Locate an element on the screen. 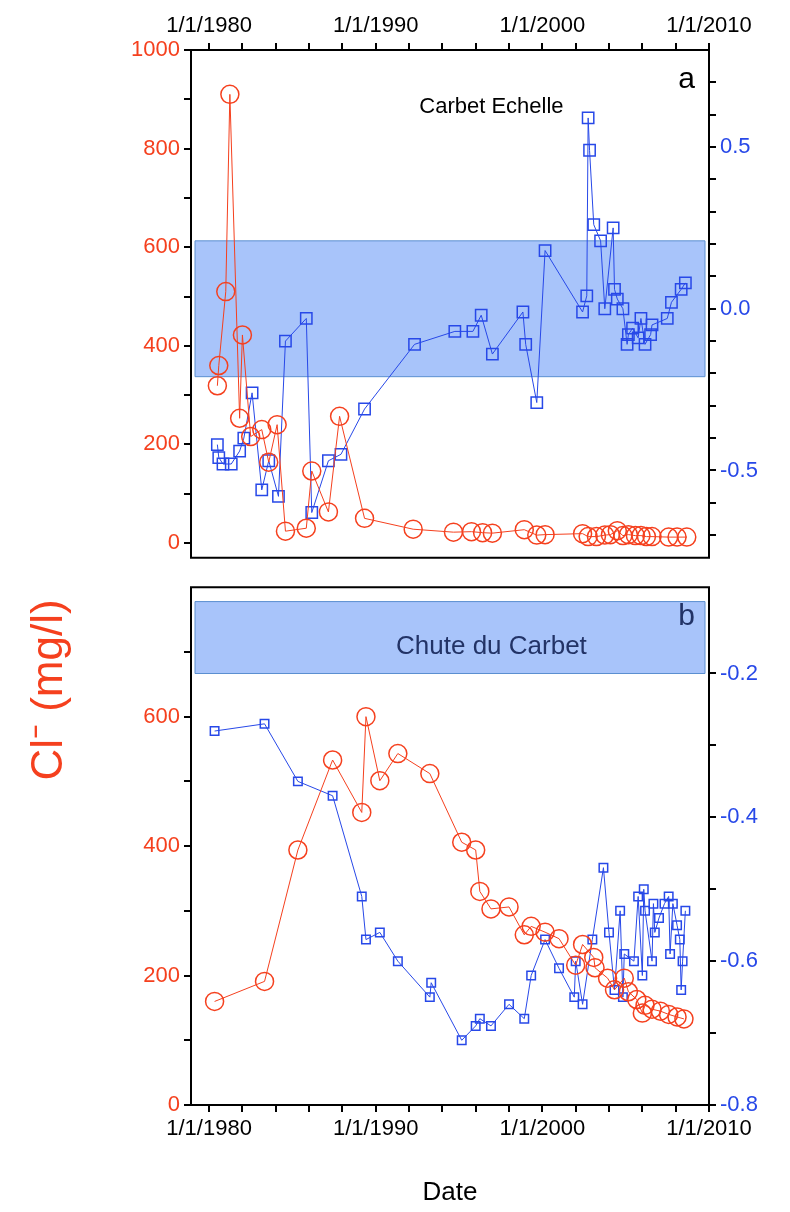 Image resolution: width=790 pixels, height=1212 pixels. x-tick-label: 1/1/2000 is located at coordinates (542, 24).